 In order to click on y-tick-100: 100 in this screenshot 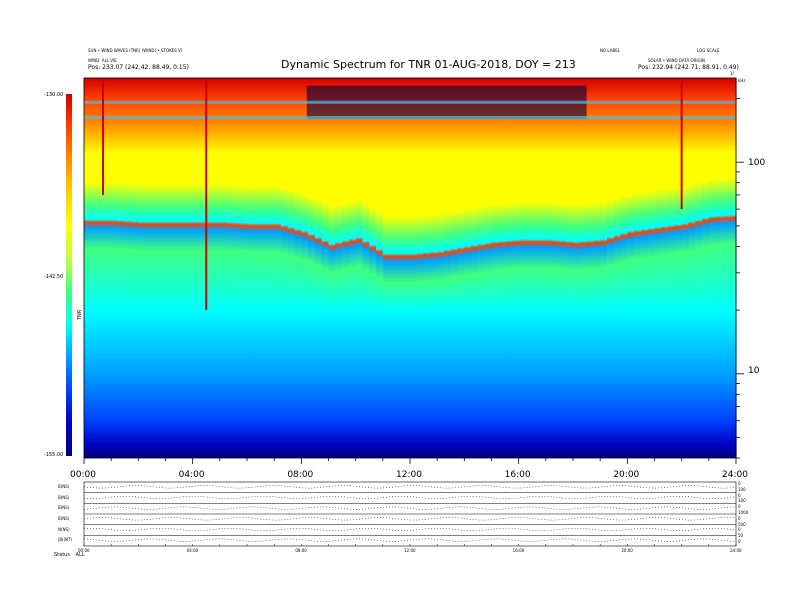, I will do `click(757, 163)`.